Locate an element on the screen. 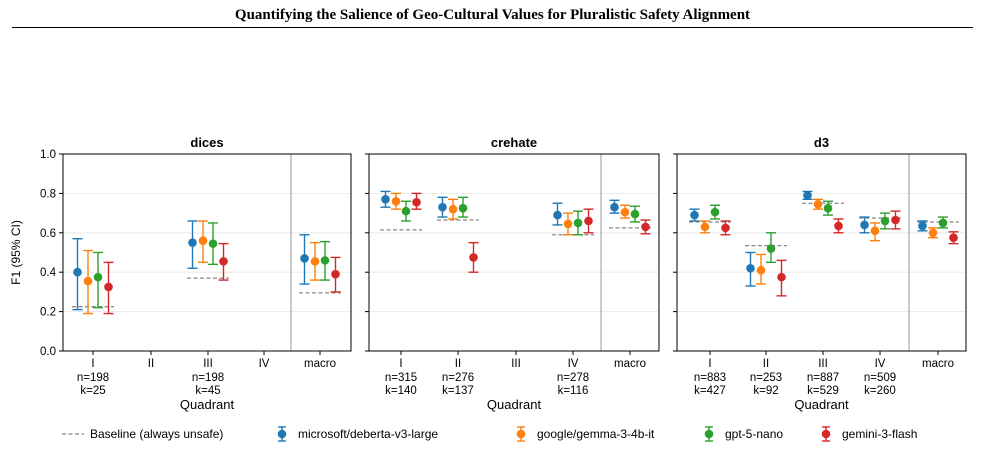  y-tick-label: 0.8 is located at coordinates (48, 194).